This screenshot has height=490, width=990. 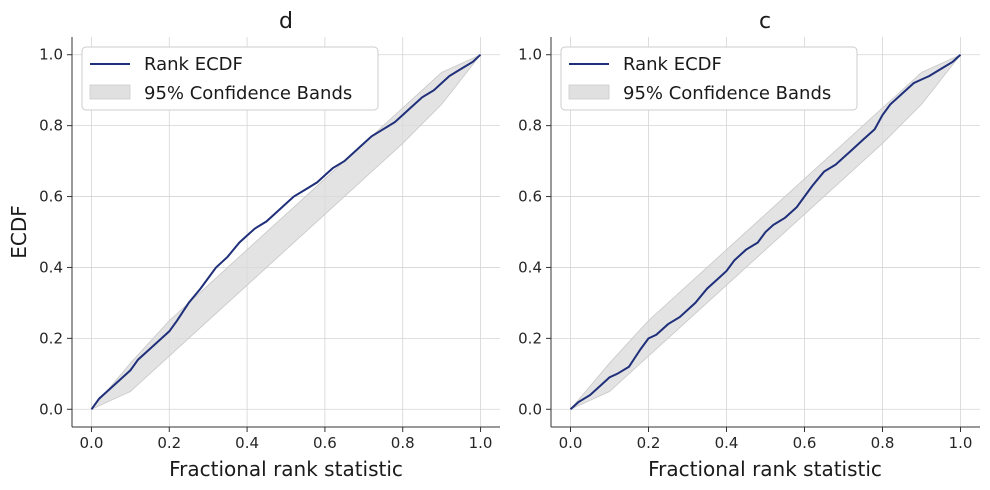 I want to click on panel-title: d, so click(x=286, y=21).